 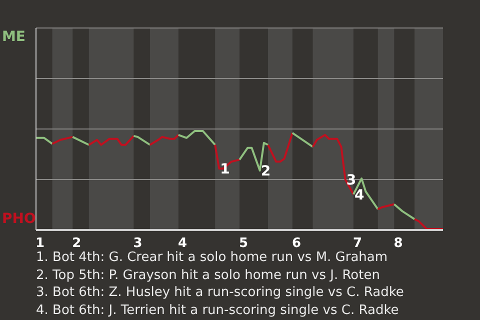 I want to click on annotation: 2, so click(x=265, y=172).